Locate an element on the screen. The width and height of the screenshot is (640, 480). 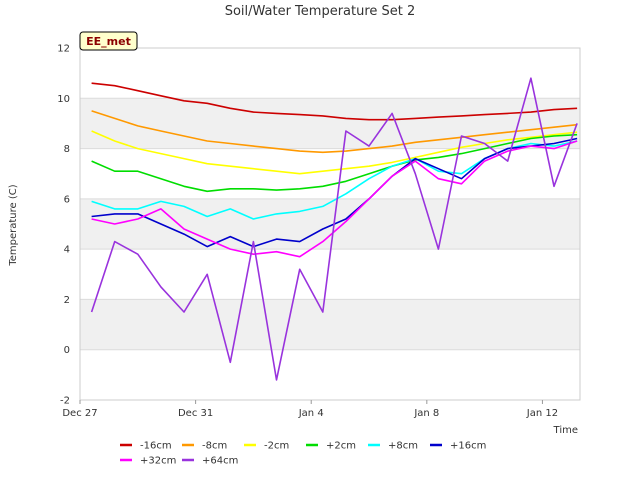
x-tick-label: Jan 4 is located at coordinates (311, 413).